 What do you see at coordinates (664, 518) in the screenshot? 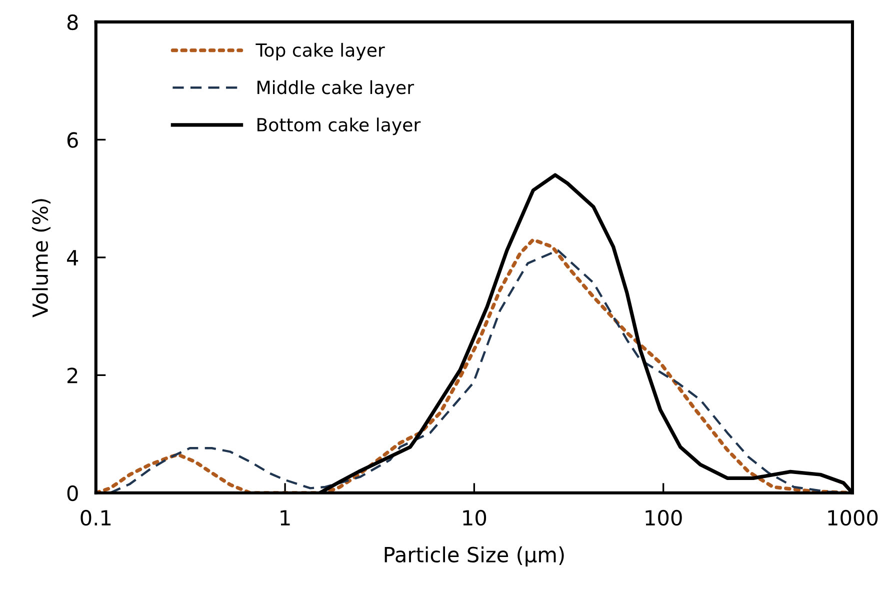
I see `x-tick-label: 100` at bounding box center [664, 518].